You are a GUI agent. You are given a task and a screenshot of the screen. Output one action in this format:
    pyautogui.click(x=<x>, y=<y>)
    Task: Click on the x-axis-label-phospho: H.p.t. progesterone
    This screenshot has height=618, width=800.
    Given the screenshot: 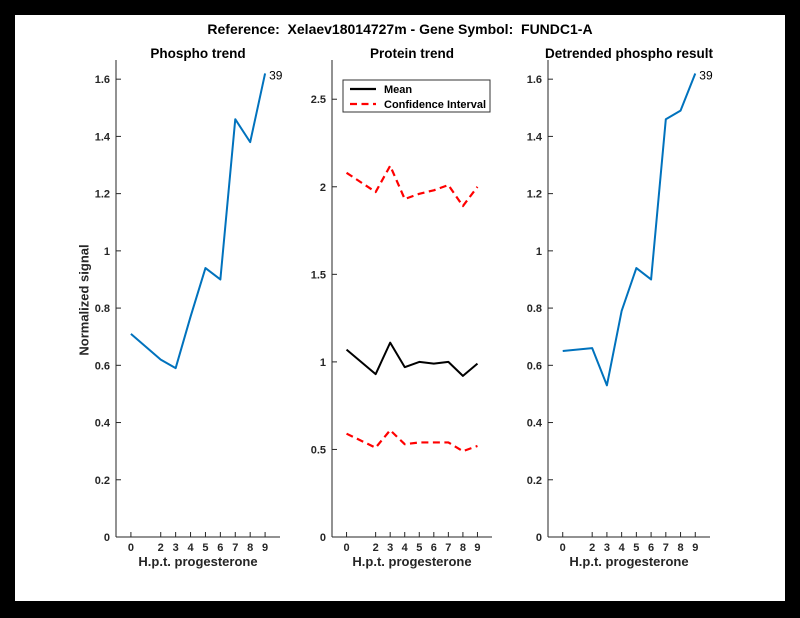 What is the action you would take?
    pyautogui.click(x=198, y=561)
    